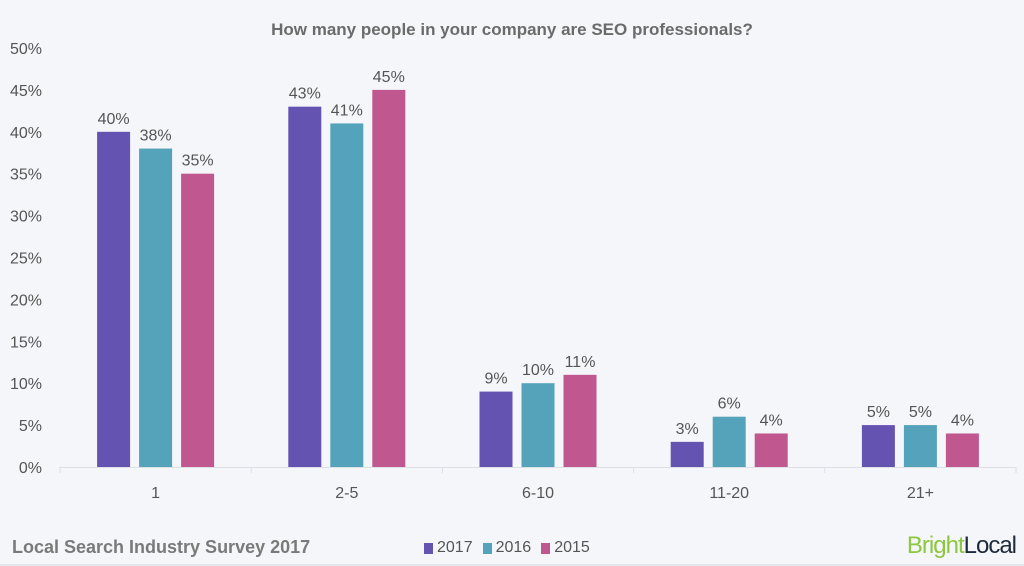 This screenshot has width=1024, height=566. I want to click on legend-label: 2015, so click(572, 547).